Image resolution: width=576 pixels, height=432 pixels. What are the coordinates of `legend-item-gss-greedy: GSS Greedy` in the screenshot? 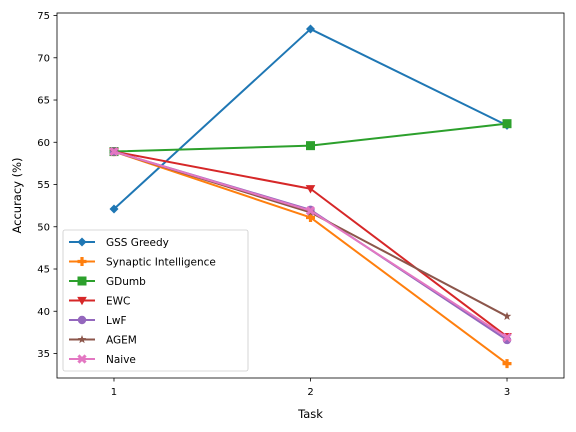 It's located at (119, 243).